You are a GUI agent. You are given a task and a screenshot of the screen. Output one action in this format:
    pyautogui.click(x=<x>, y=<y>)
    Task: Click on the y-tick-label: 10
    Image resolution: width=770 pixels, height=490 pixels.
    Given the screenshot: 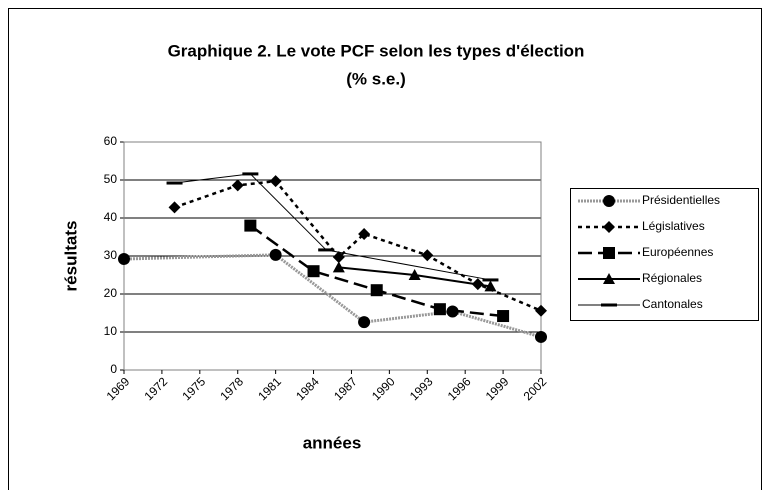 What is the action you would take?
    pyautogui.click(x=111, y=331)
    